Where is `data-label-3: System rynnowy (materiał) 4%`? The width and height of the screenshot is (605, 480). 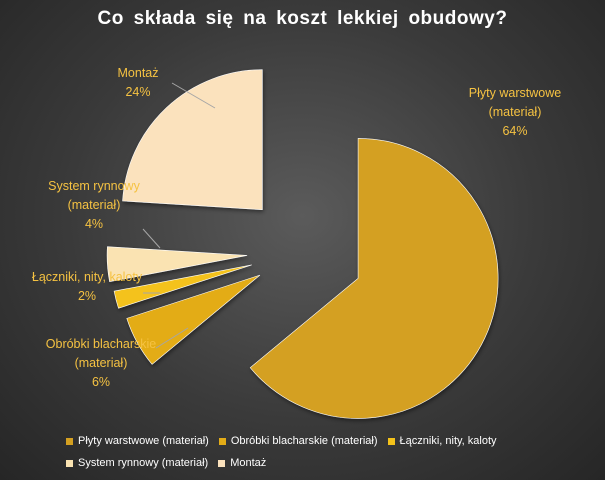 data-label-3: System rynnowy (materiał) 4% is located at coordinates (94, 205).